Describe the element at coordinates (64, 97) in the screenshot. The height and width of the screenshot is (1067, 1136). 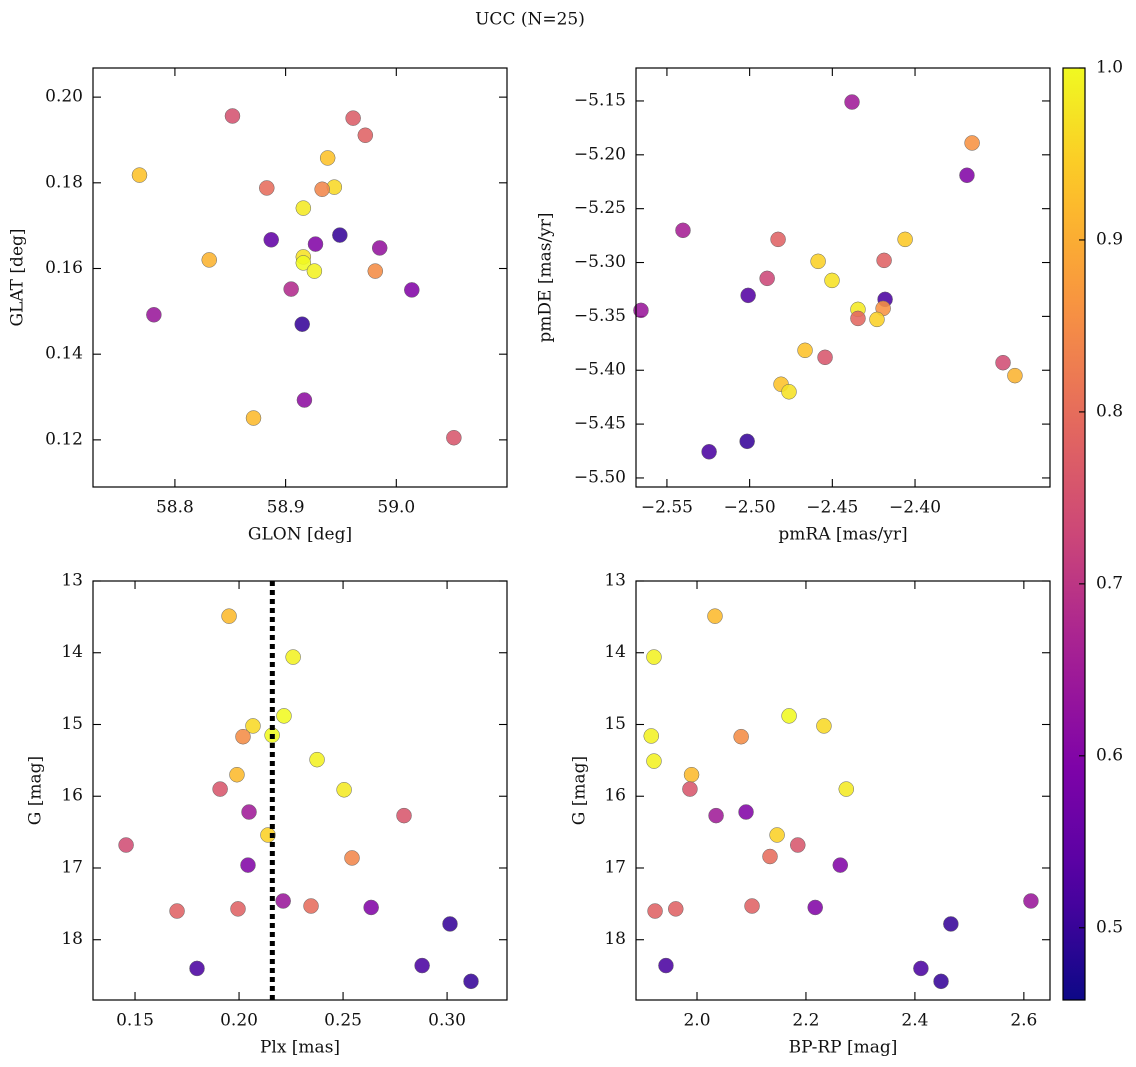
I see `y-tick-label: 0.20` at that location.